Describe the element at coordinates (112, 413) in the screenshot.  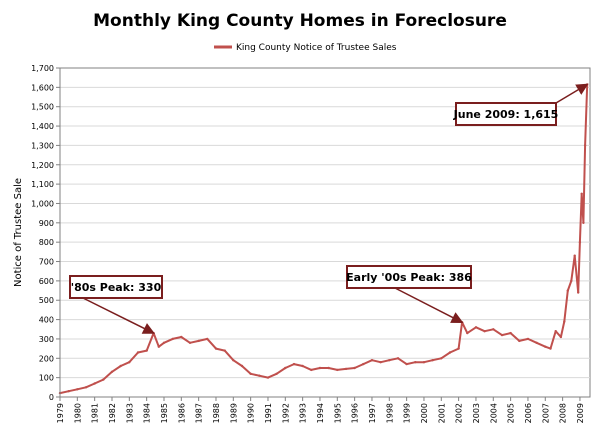
I see `x-tick-label: 1982` at that location.